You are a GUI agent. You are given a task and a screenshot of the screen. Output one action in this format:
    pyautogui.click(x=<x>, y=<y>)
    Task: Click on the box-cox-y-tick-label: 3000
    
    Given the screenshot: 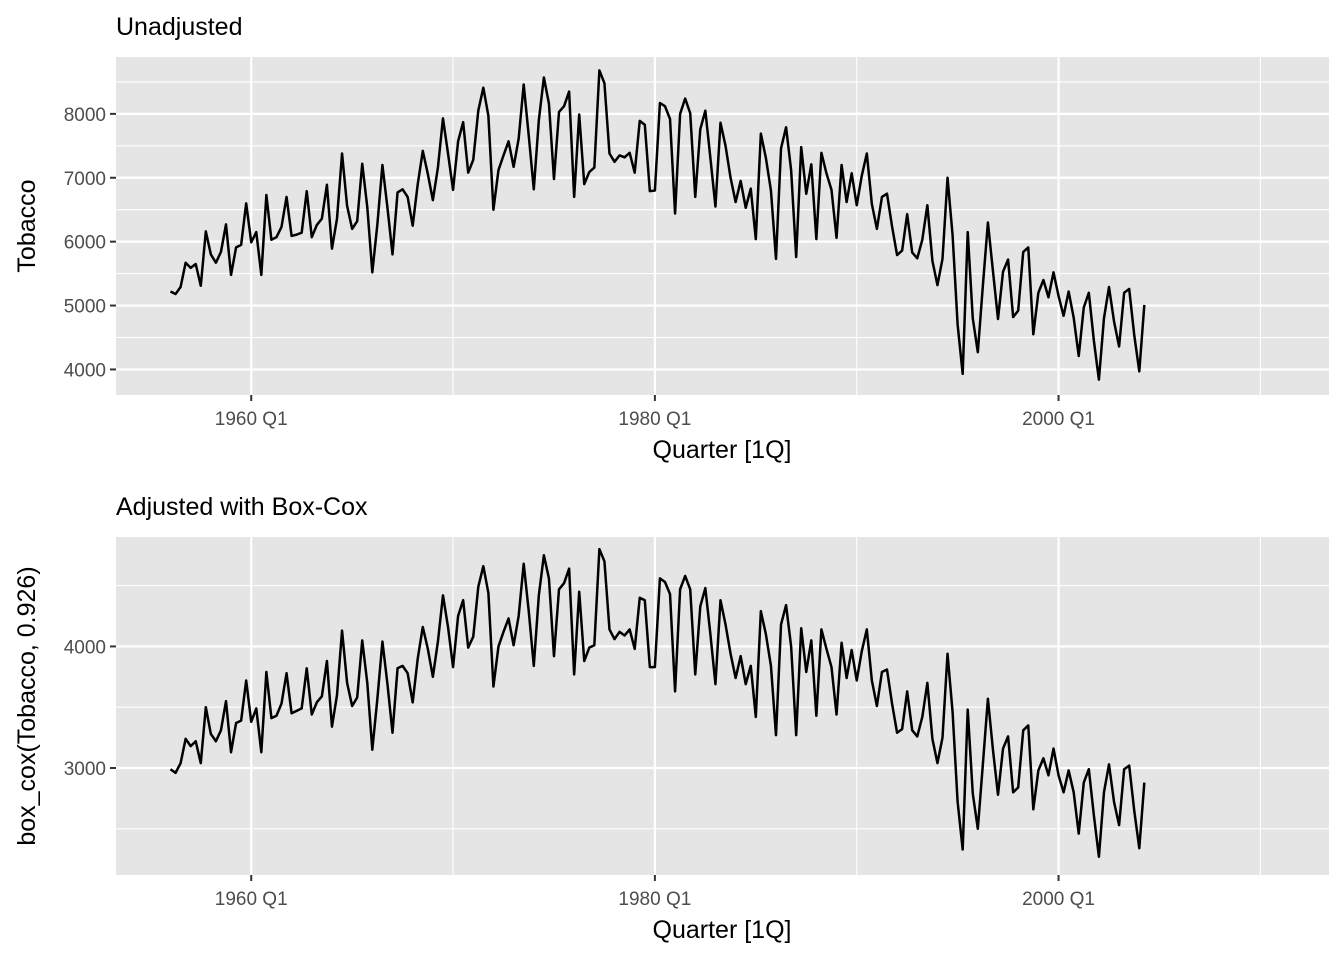 What is the action you would take?
    pyautogui.click(x=85, y=769)
    